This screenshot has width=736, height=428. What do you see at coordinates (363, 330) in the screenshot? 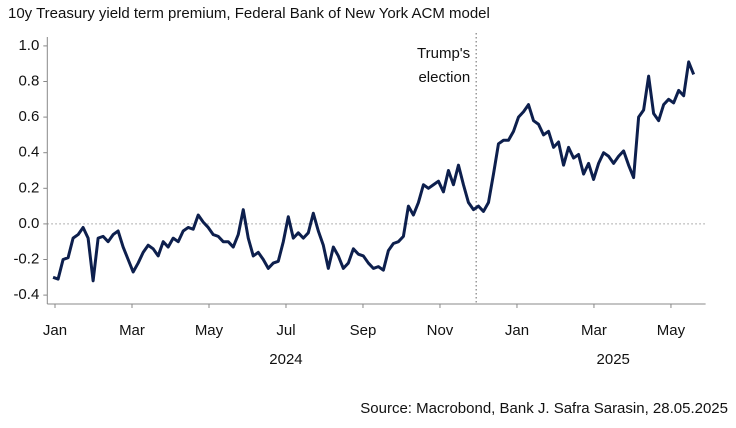
I see `x-tick-label: Sep` at bounding box center [363, 330].